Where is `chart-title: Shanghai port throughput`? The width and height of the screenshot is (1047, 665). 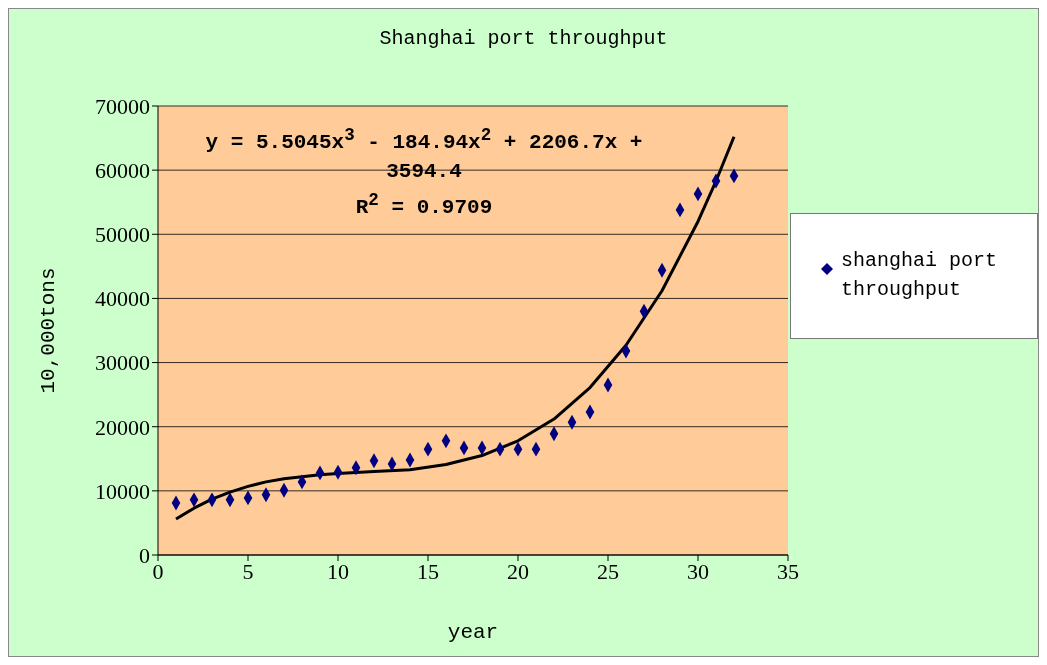 chart-title: Shanghai port throughput is located at coordinates (523, 38).